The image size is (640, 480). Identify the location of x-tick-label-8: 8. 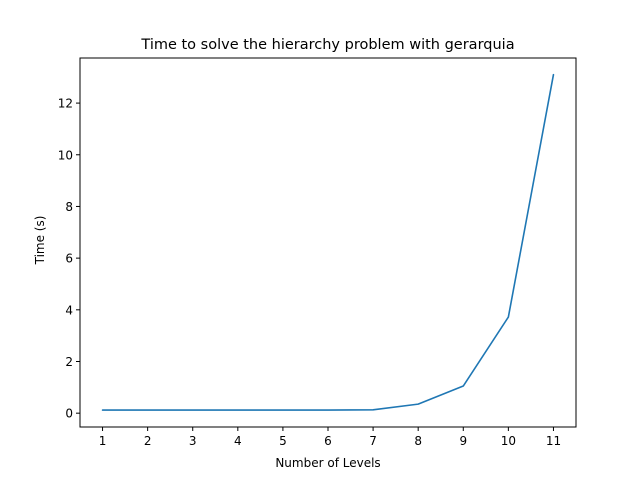
(418, 441).